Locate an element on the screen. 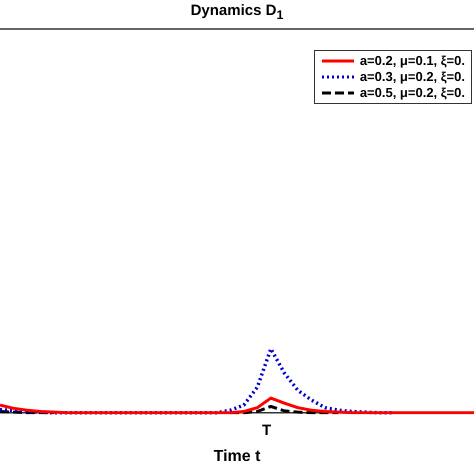  text: T is located at coordinates (267, 430).